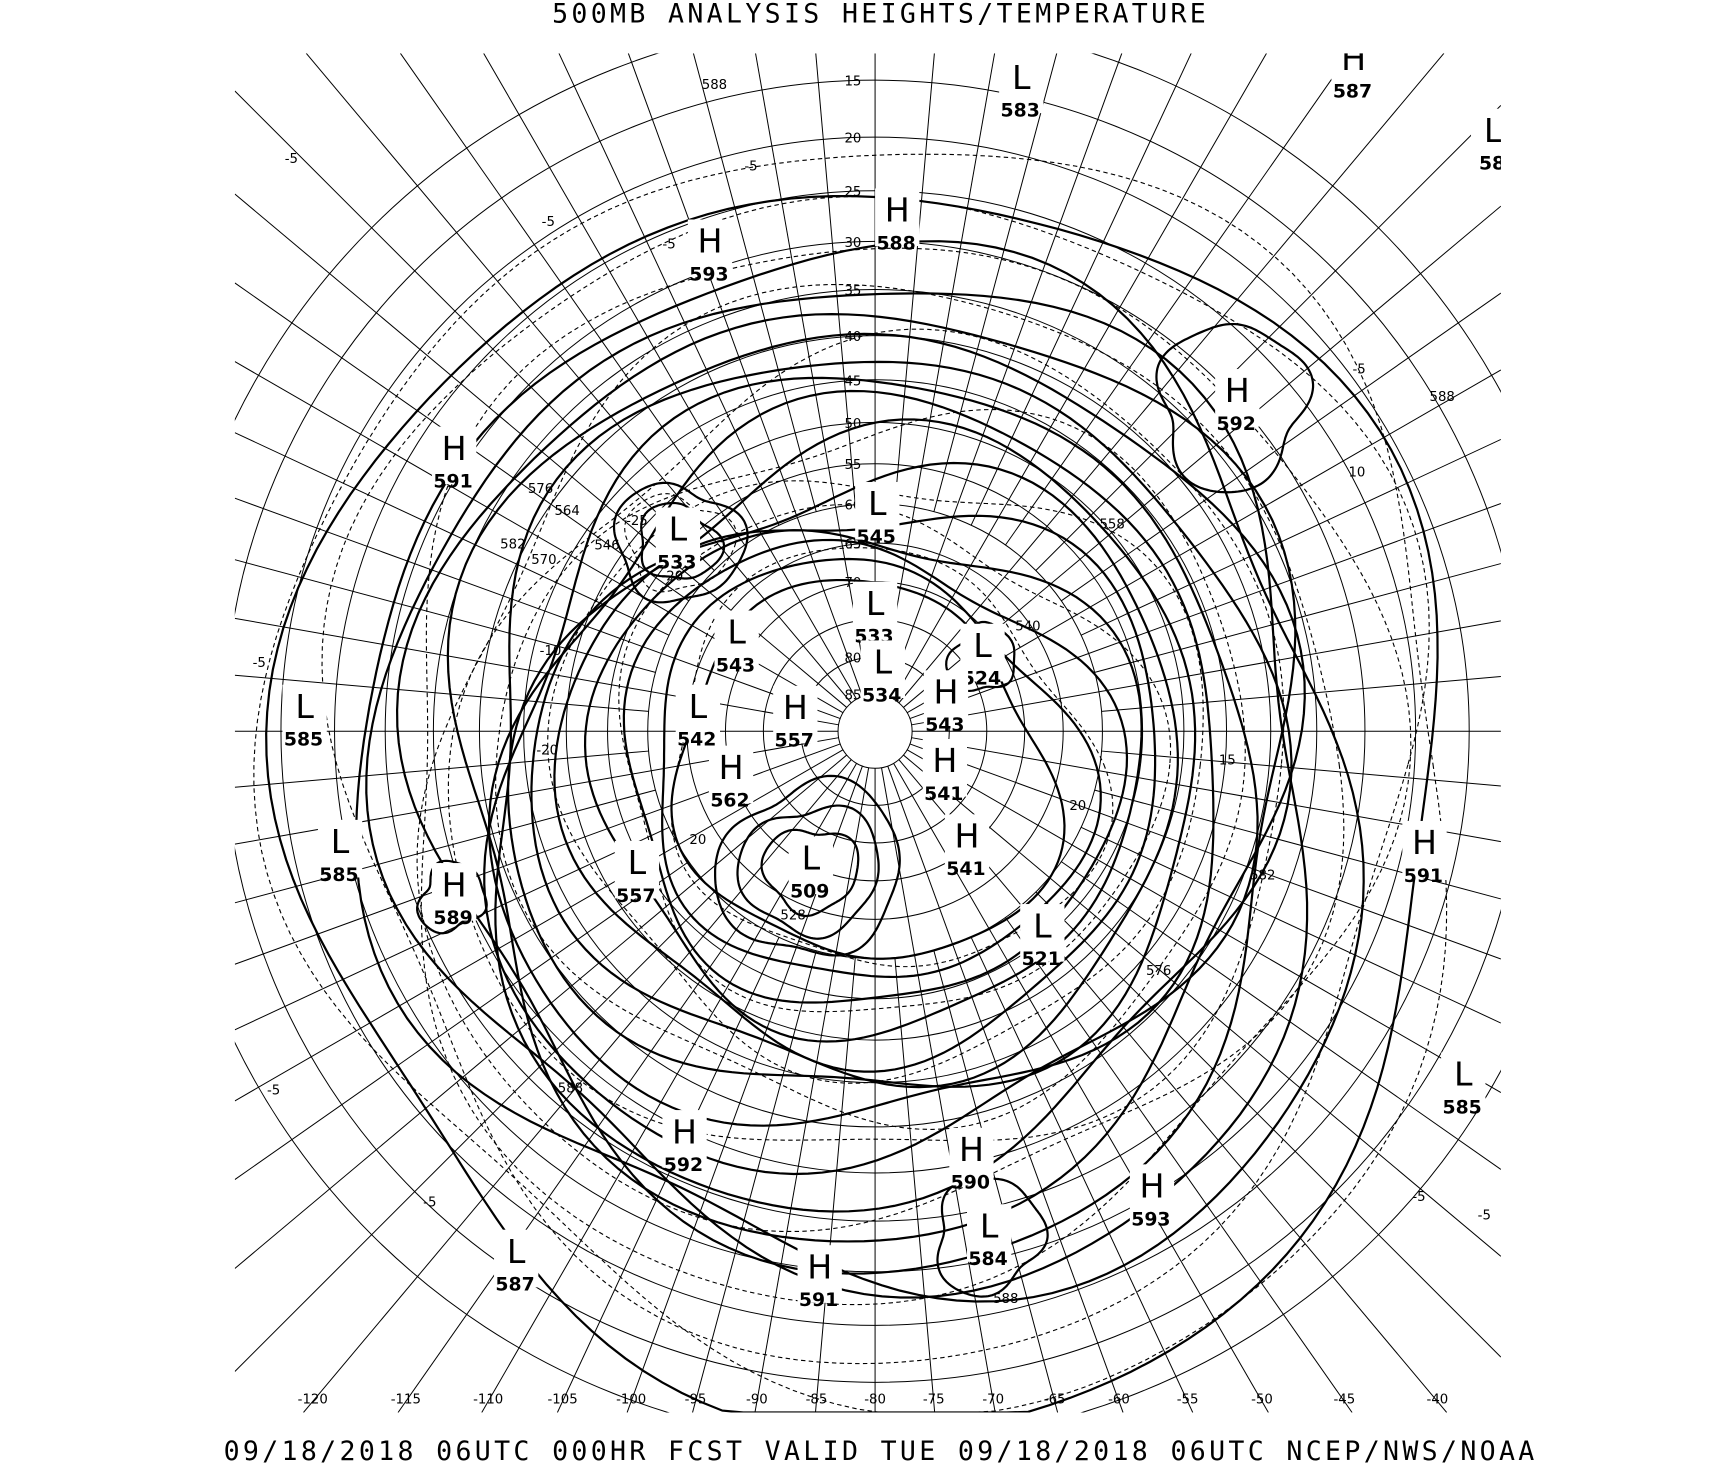 The image size is (1728, 1478). I want to click on height-contour-label: 546, so click(606, 546).